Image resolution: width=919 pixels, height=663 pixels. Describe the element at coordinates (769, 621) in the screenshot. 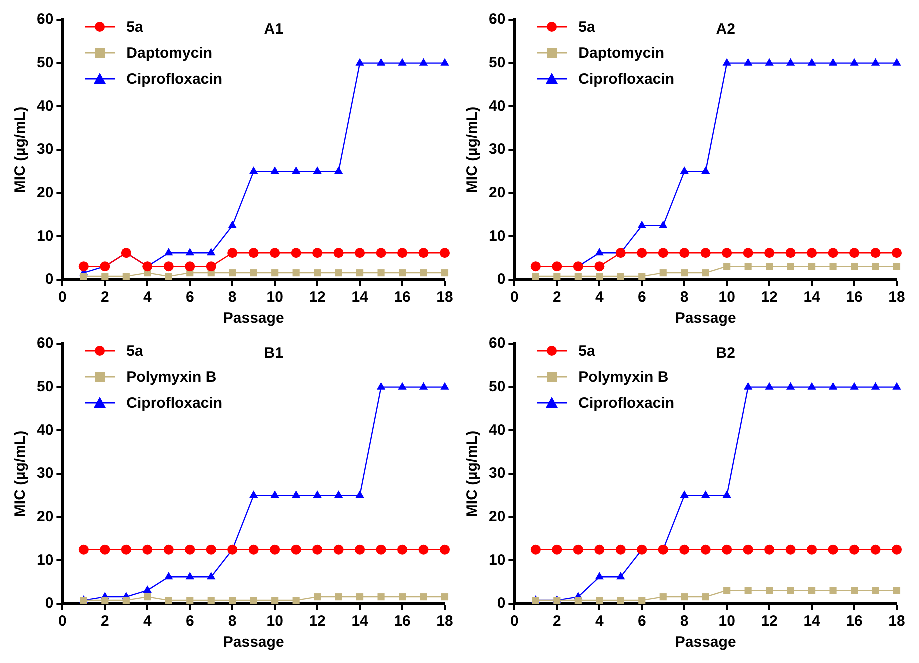

I see `x-tick-label: 12` at that location.